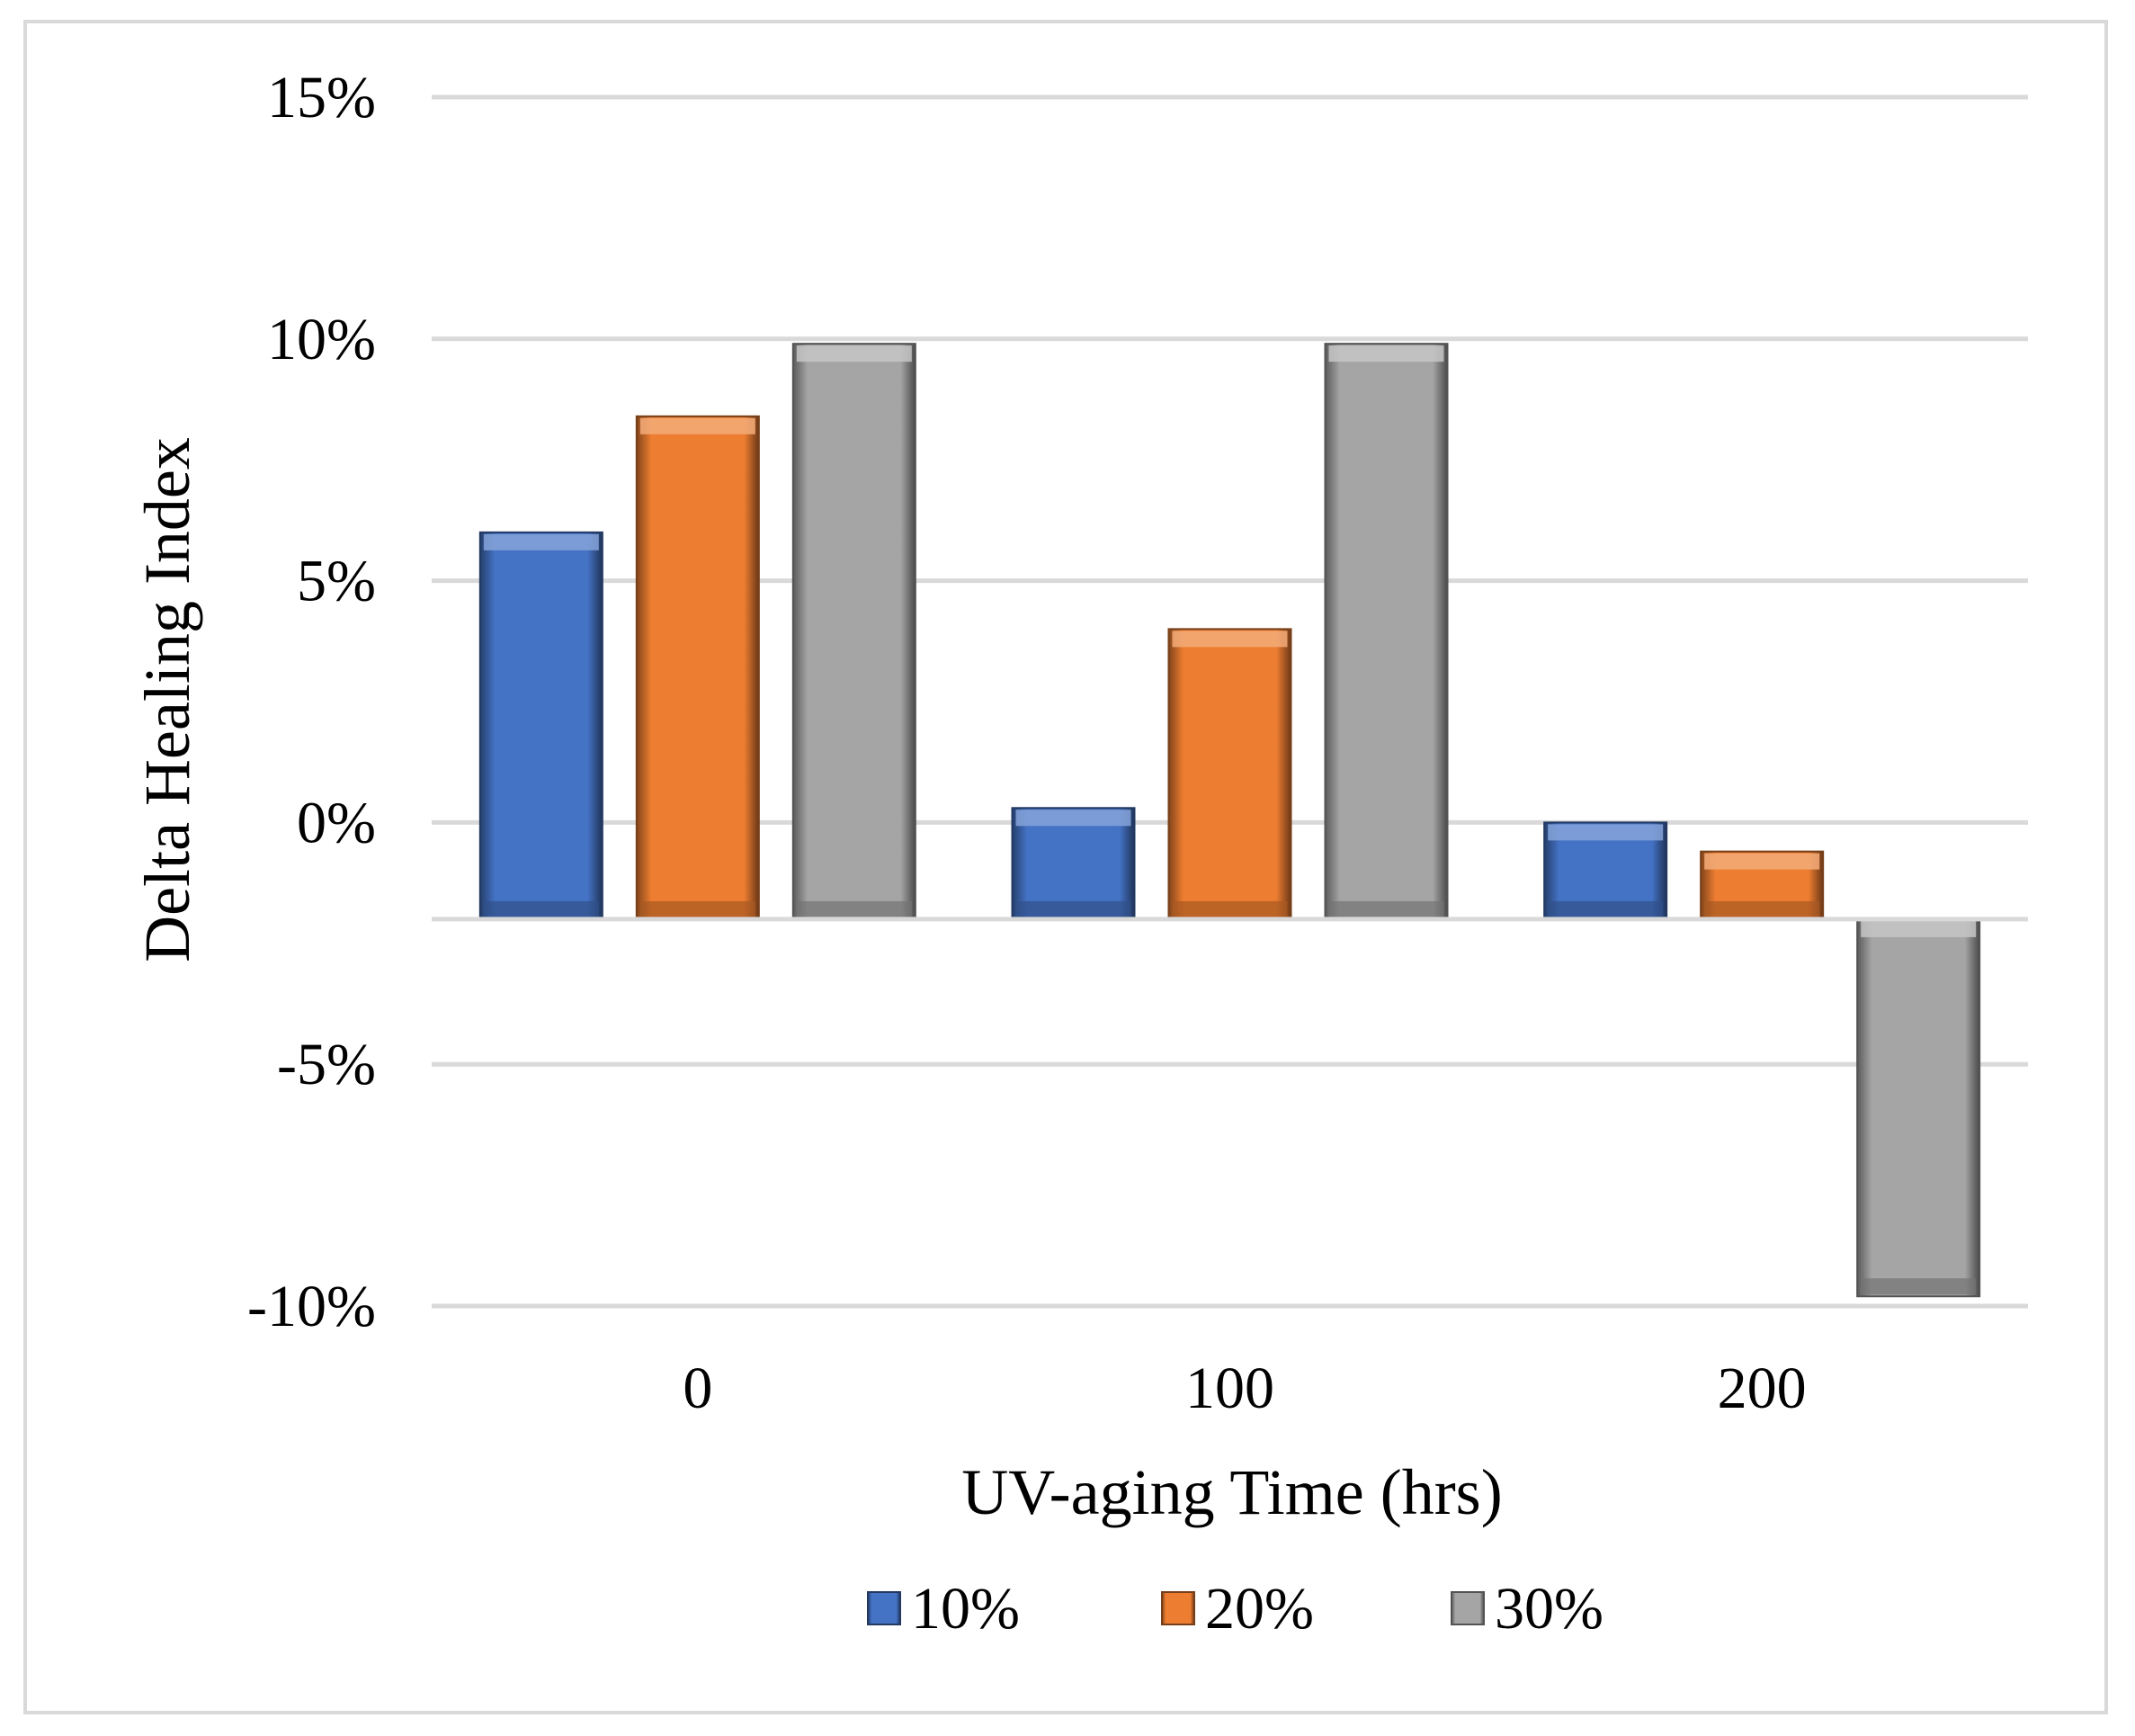 The image size is (2135, 1736). What do you see at coordinates (321, 97) in the screenshot?
I see `y-tick-label: 15%` at bounding box center [321, 97].